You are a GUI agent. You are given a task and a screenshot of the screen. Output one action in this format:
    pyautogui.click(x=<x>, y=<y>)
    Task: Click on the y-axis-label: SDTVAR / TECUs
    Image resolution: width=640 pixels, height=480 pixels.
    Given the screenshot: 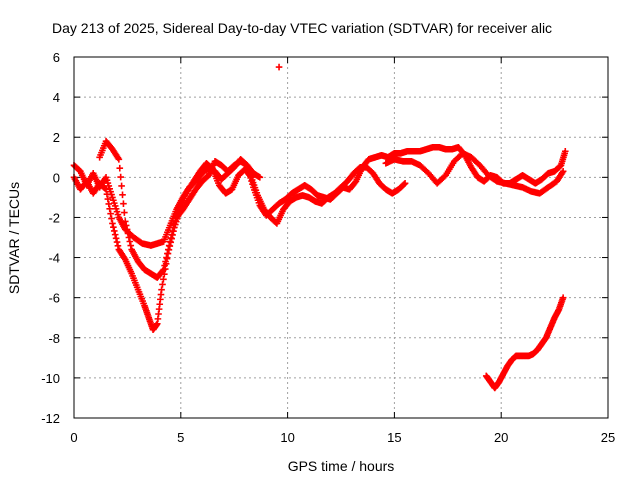 What is the action you would take?
    pyautogui.click(x=14, y=238)
    